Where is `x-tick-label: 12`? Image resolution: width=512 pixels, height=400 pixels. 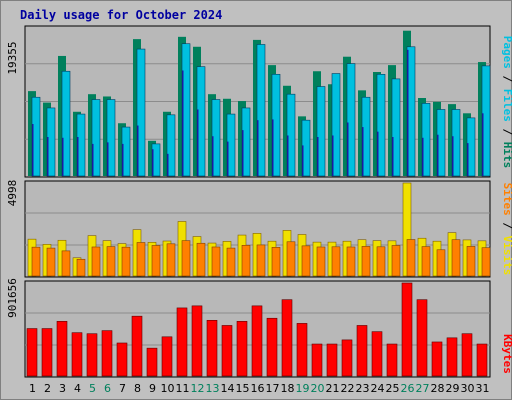
x-tick-label: 12 is located at coordinates (198, 388).